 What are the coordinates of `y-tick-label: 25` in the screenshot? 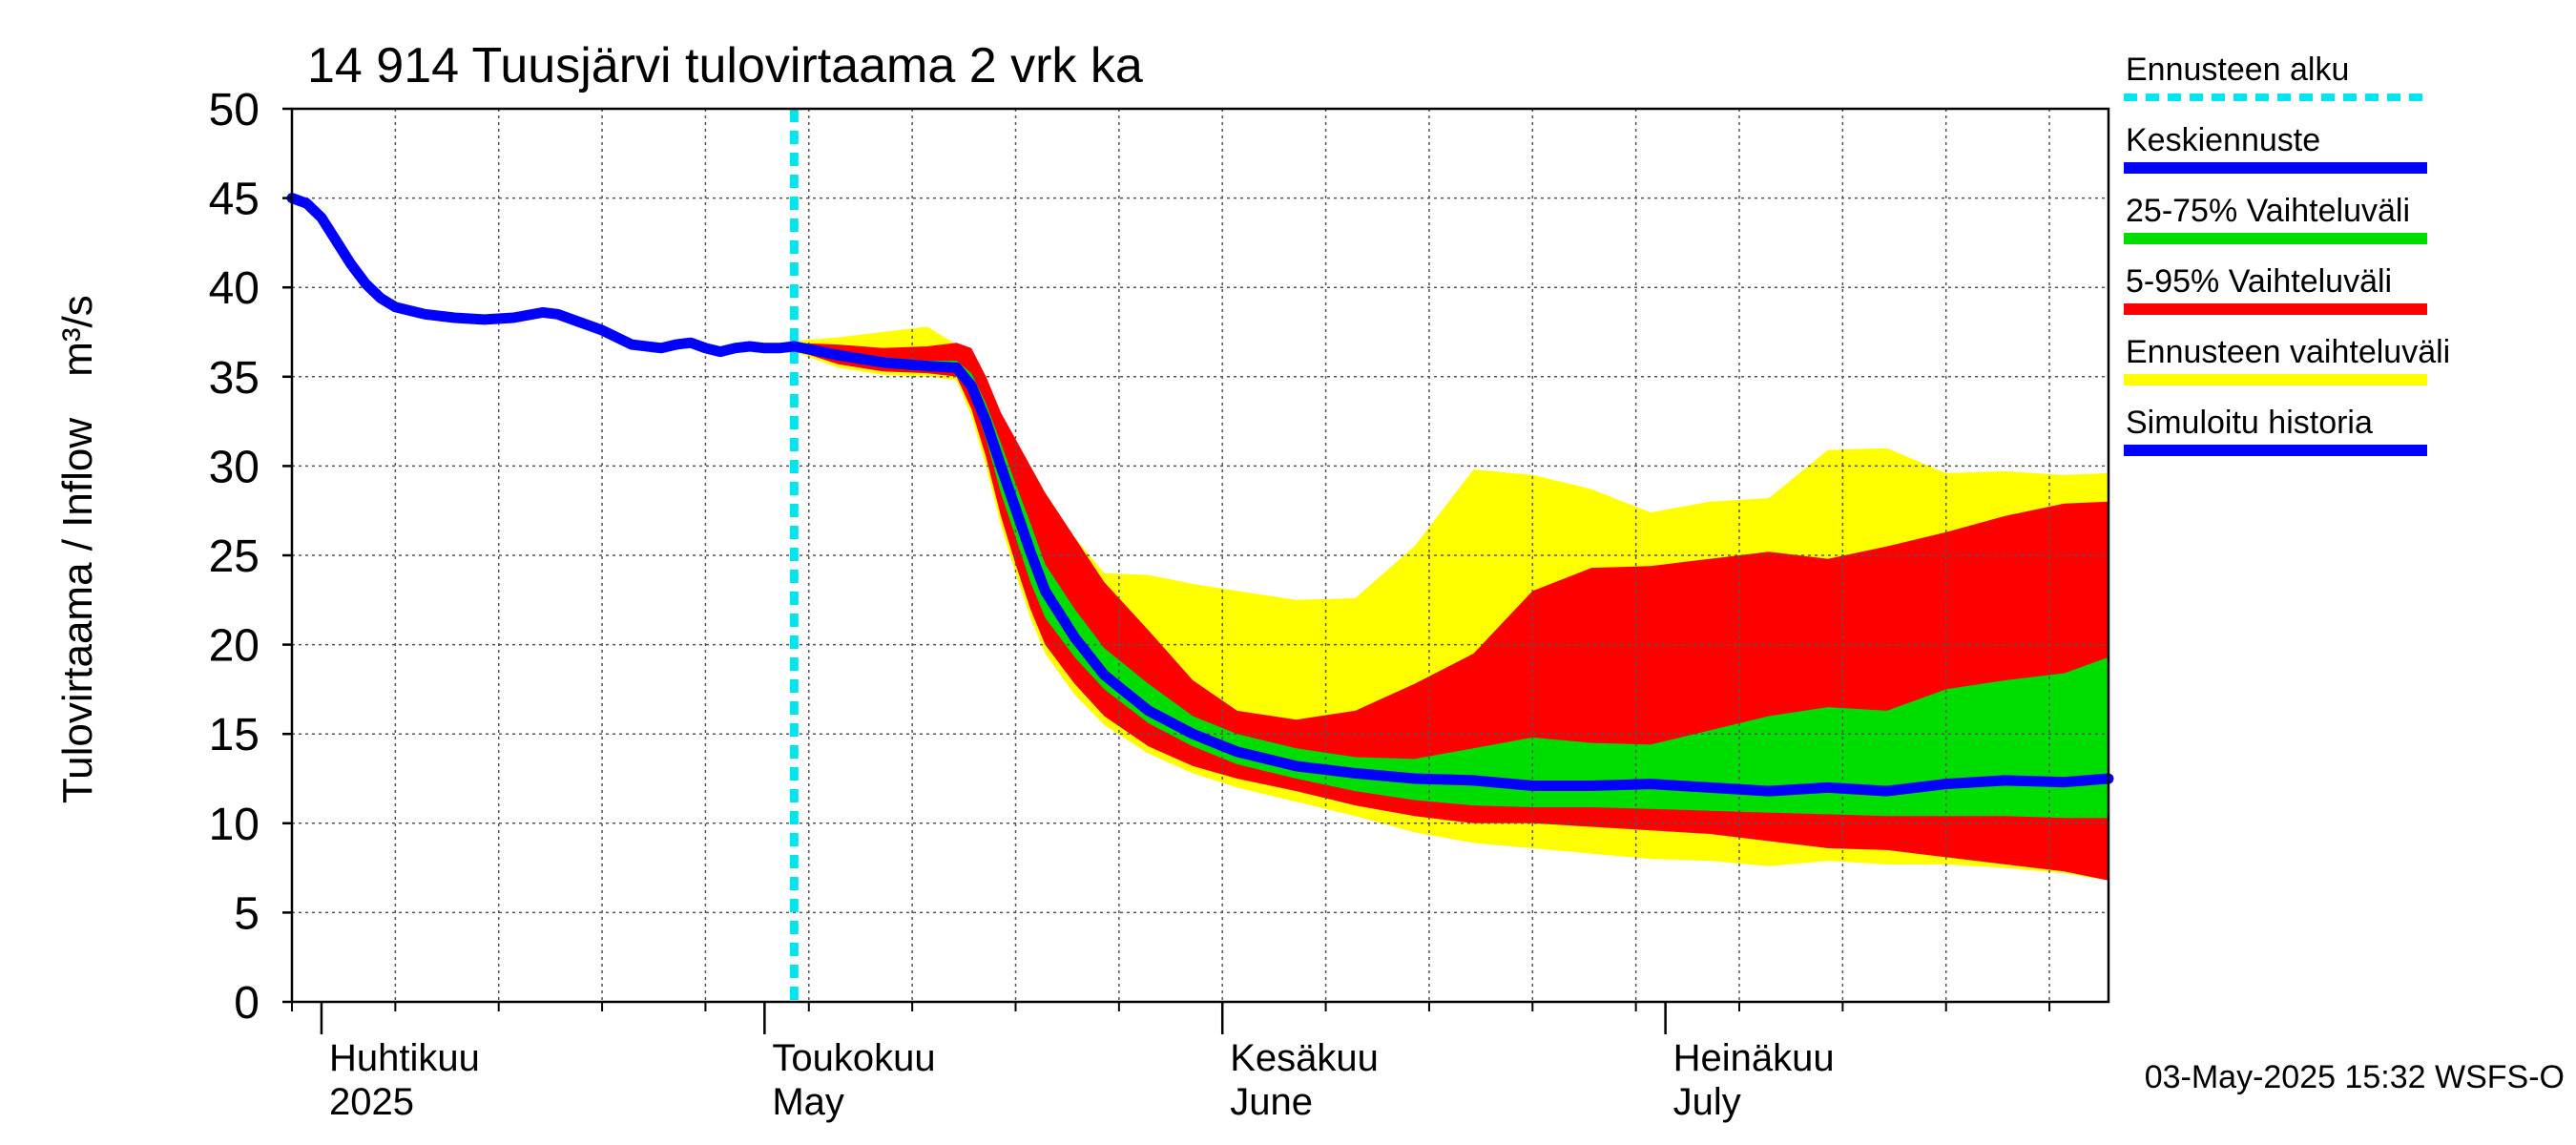 It's located at (234, 557).